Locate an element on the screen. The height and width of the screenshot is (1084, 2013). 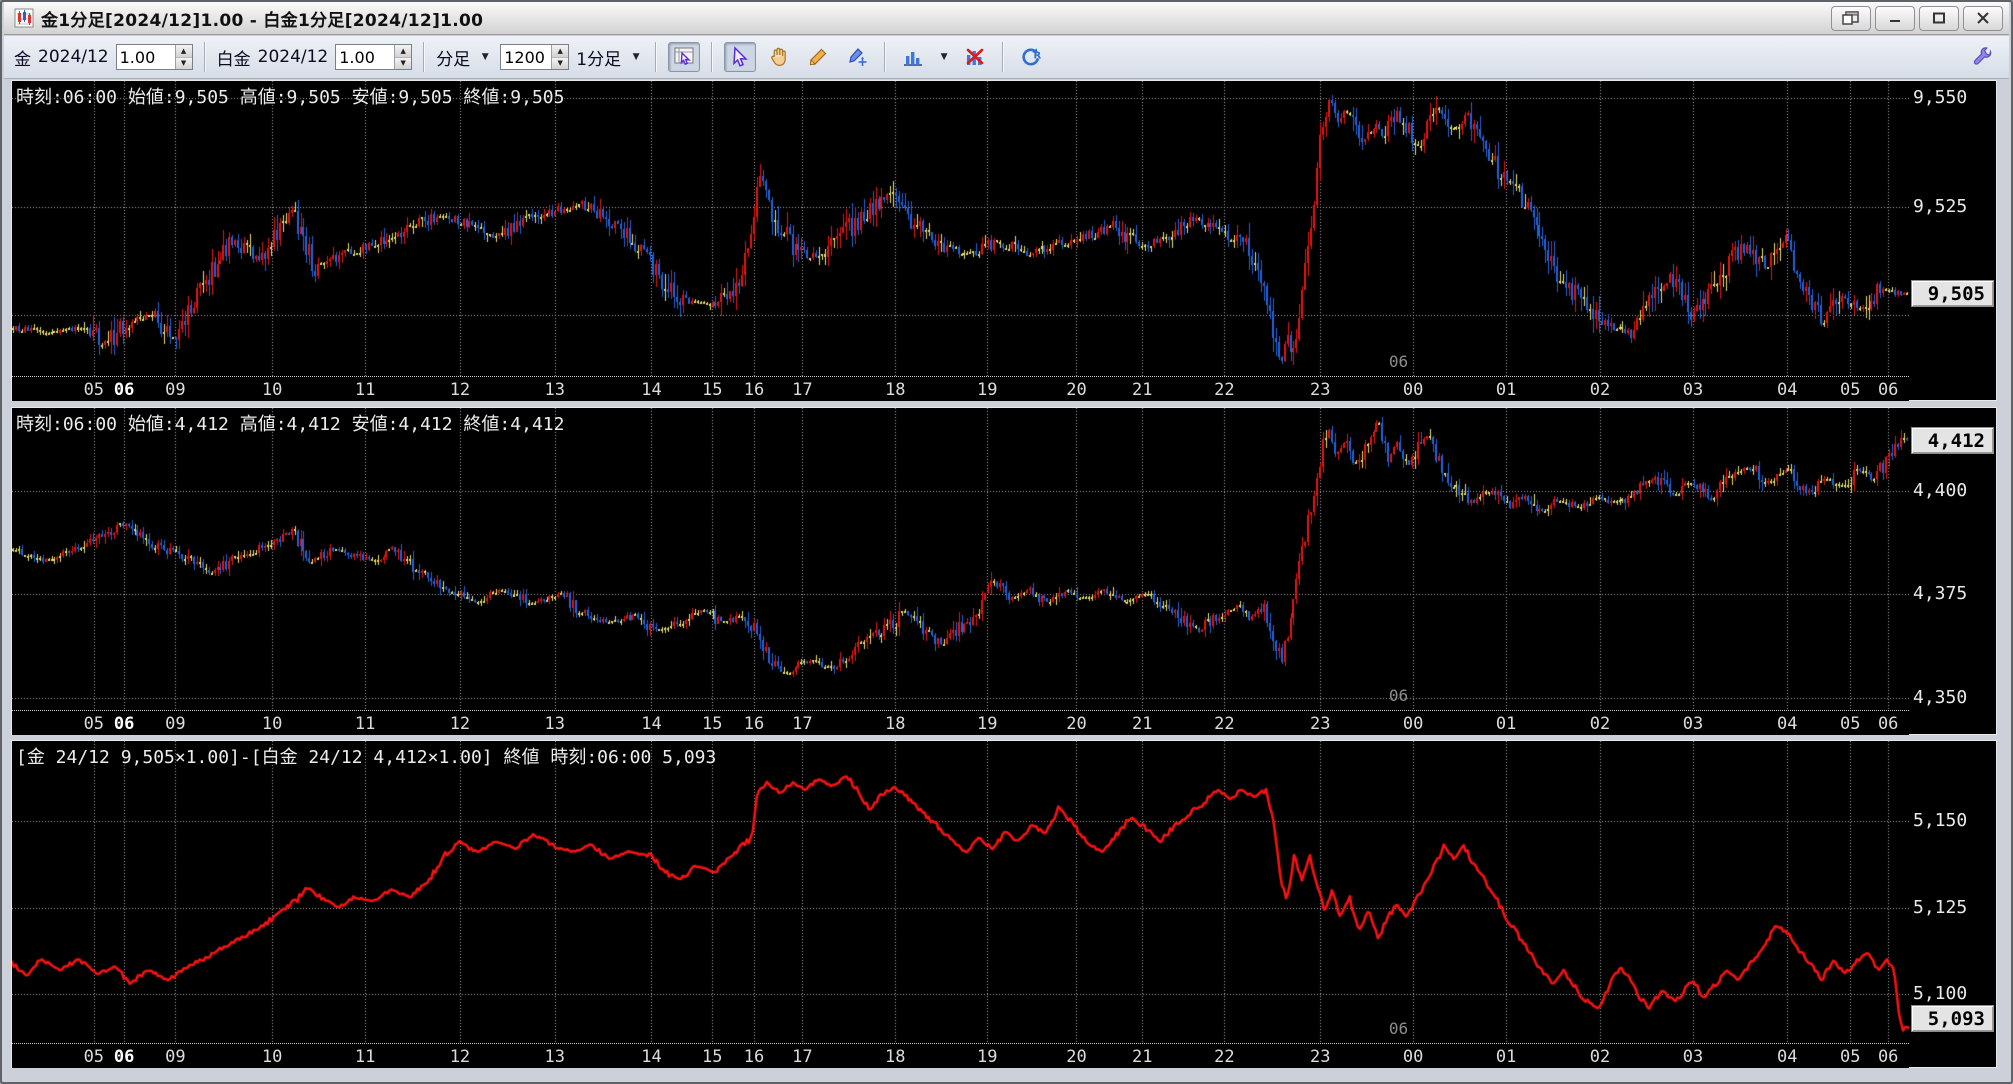
bar-count-up-button is located at coordinates (560, 51).